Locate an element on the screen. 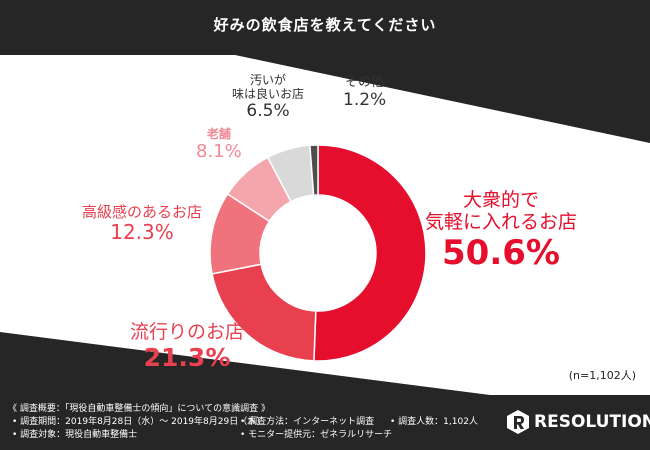  slice-label-0: 大衆的で 気軽に入れるお店 50.6% is located at coordinates (501, 231).